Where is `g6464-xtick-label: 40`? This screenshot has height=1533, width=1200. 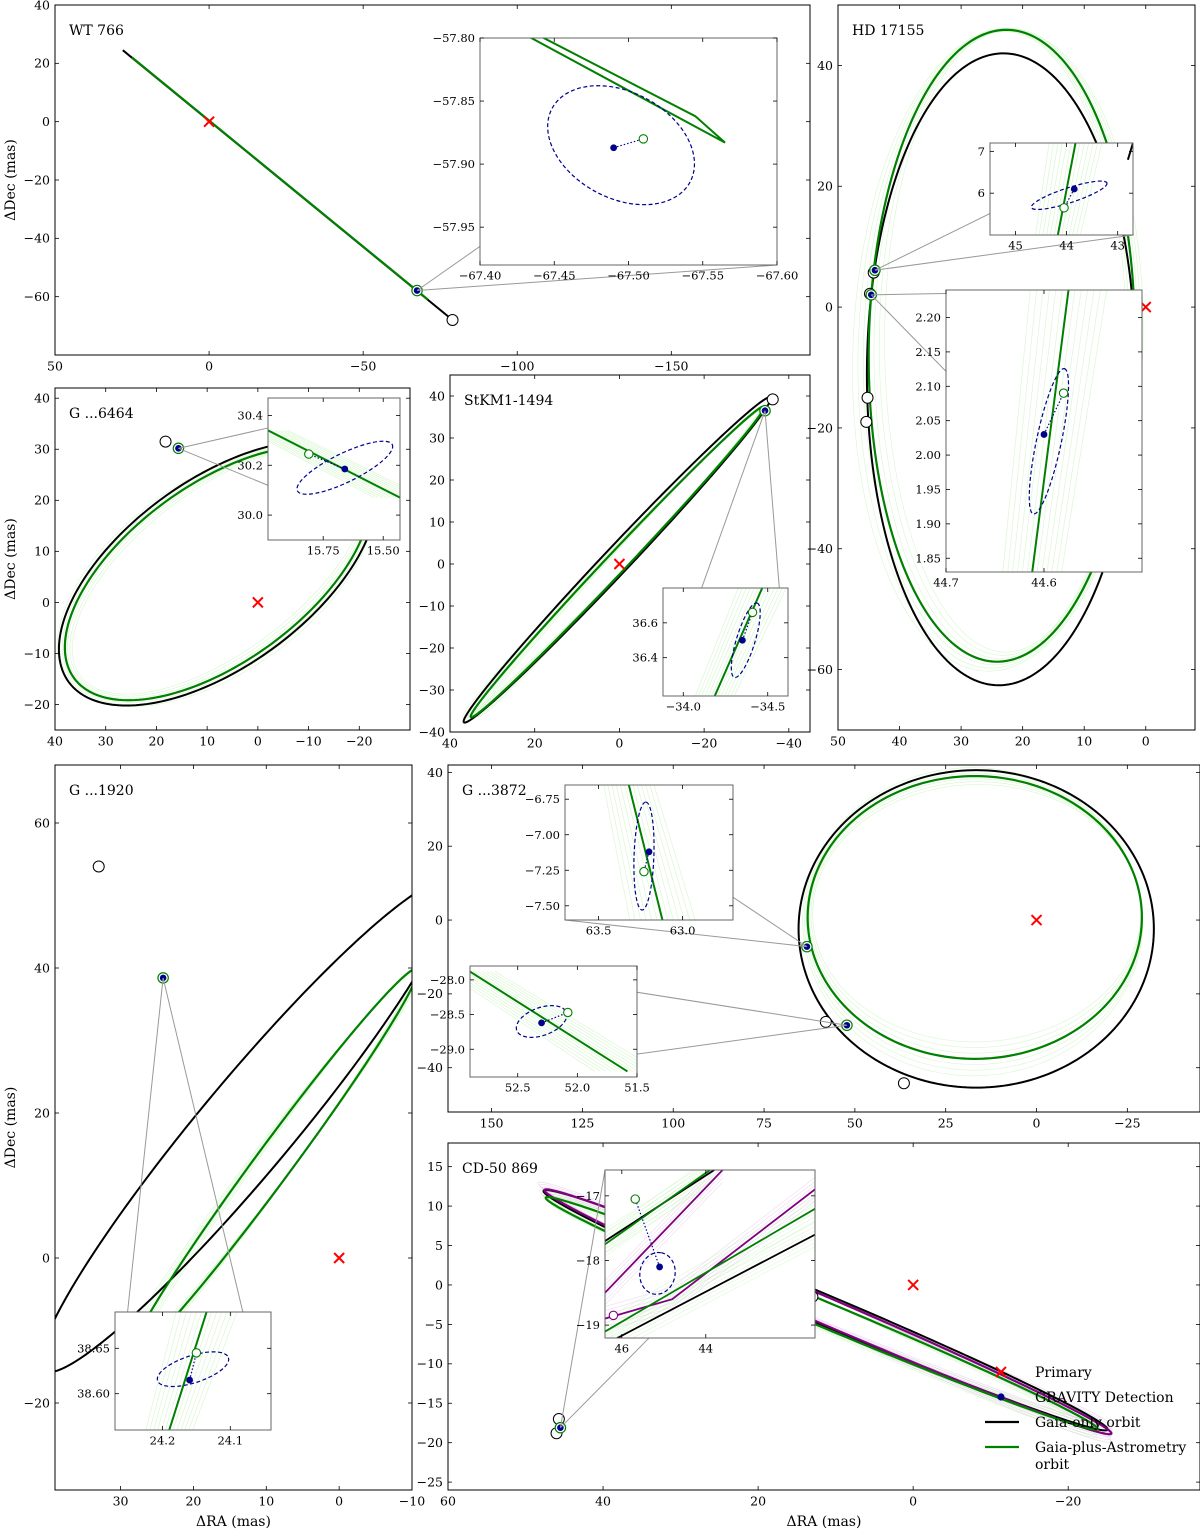 g6464-xtick-label: 40 is located at coordinates (55, 741).